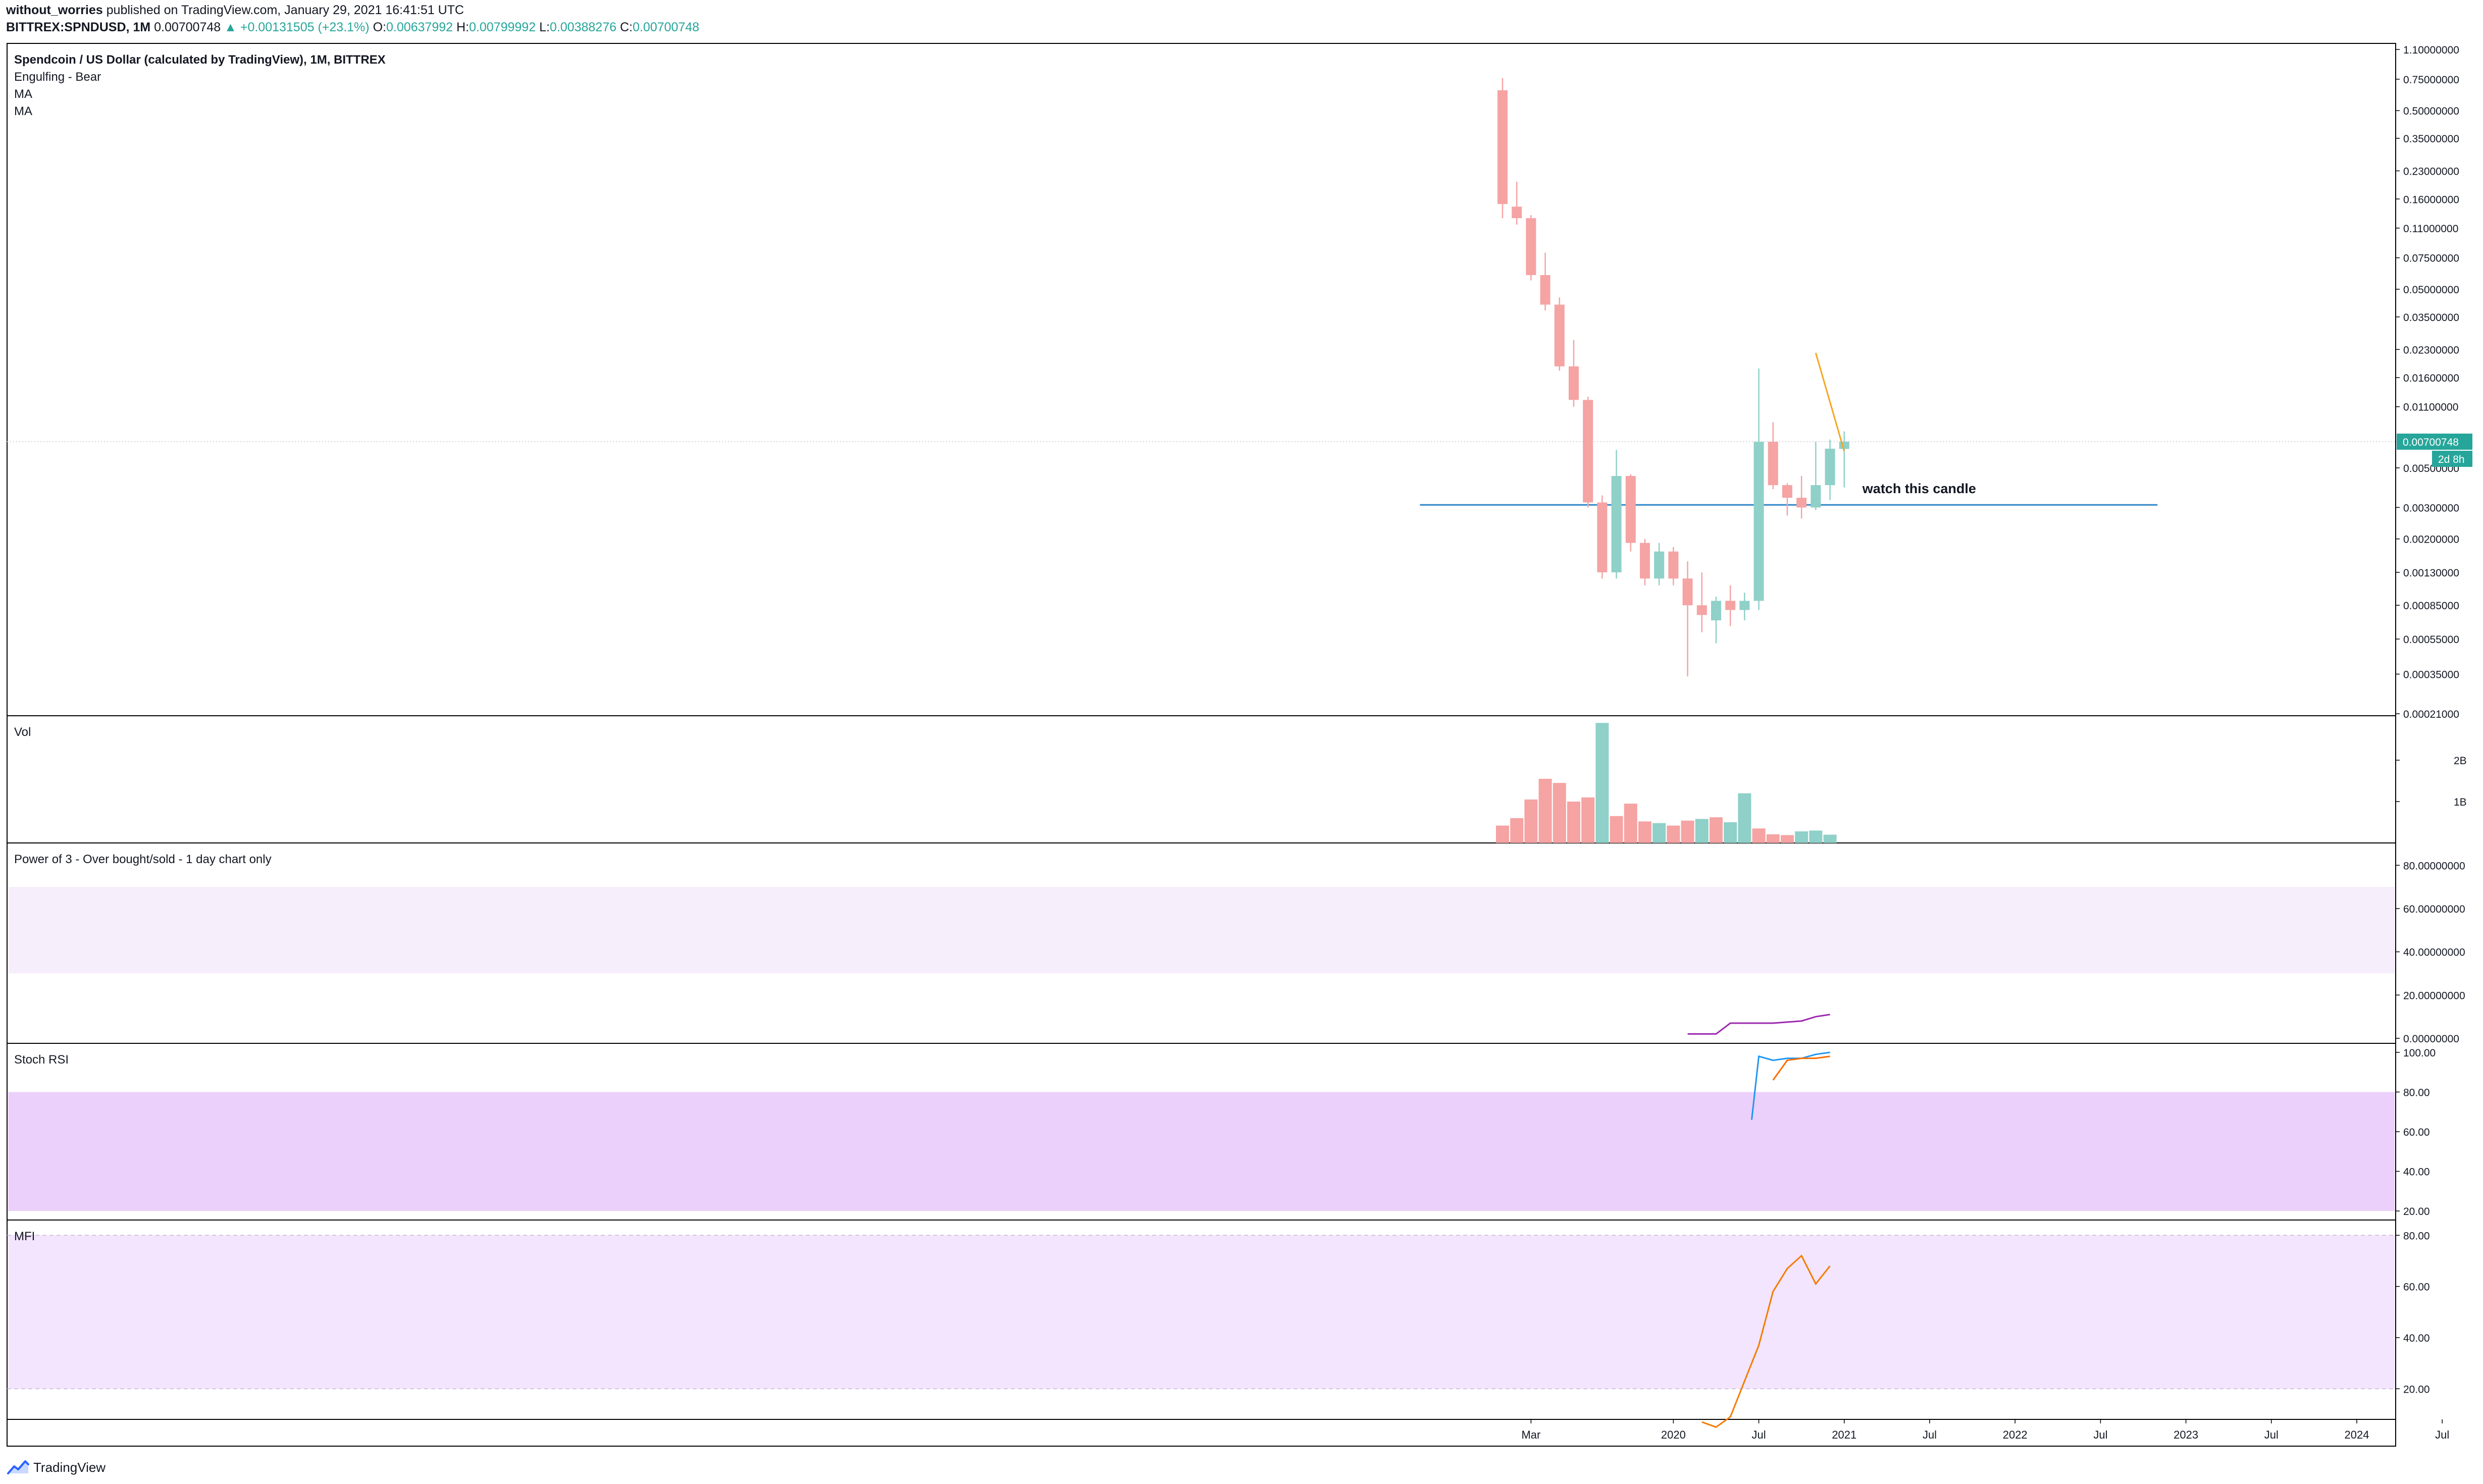 The image size is (2483, 1484). I want to click on indicator-axis-label: 0.00000000, so click(2431, 1039).